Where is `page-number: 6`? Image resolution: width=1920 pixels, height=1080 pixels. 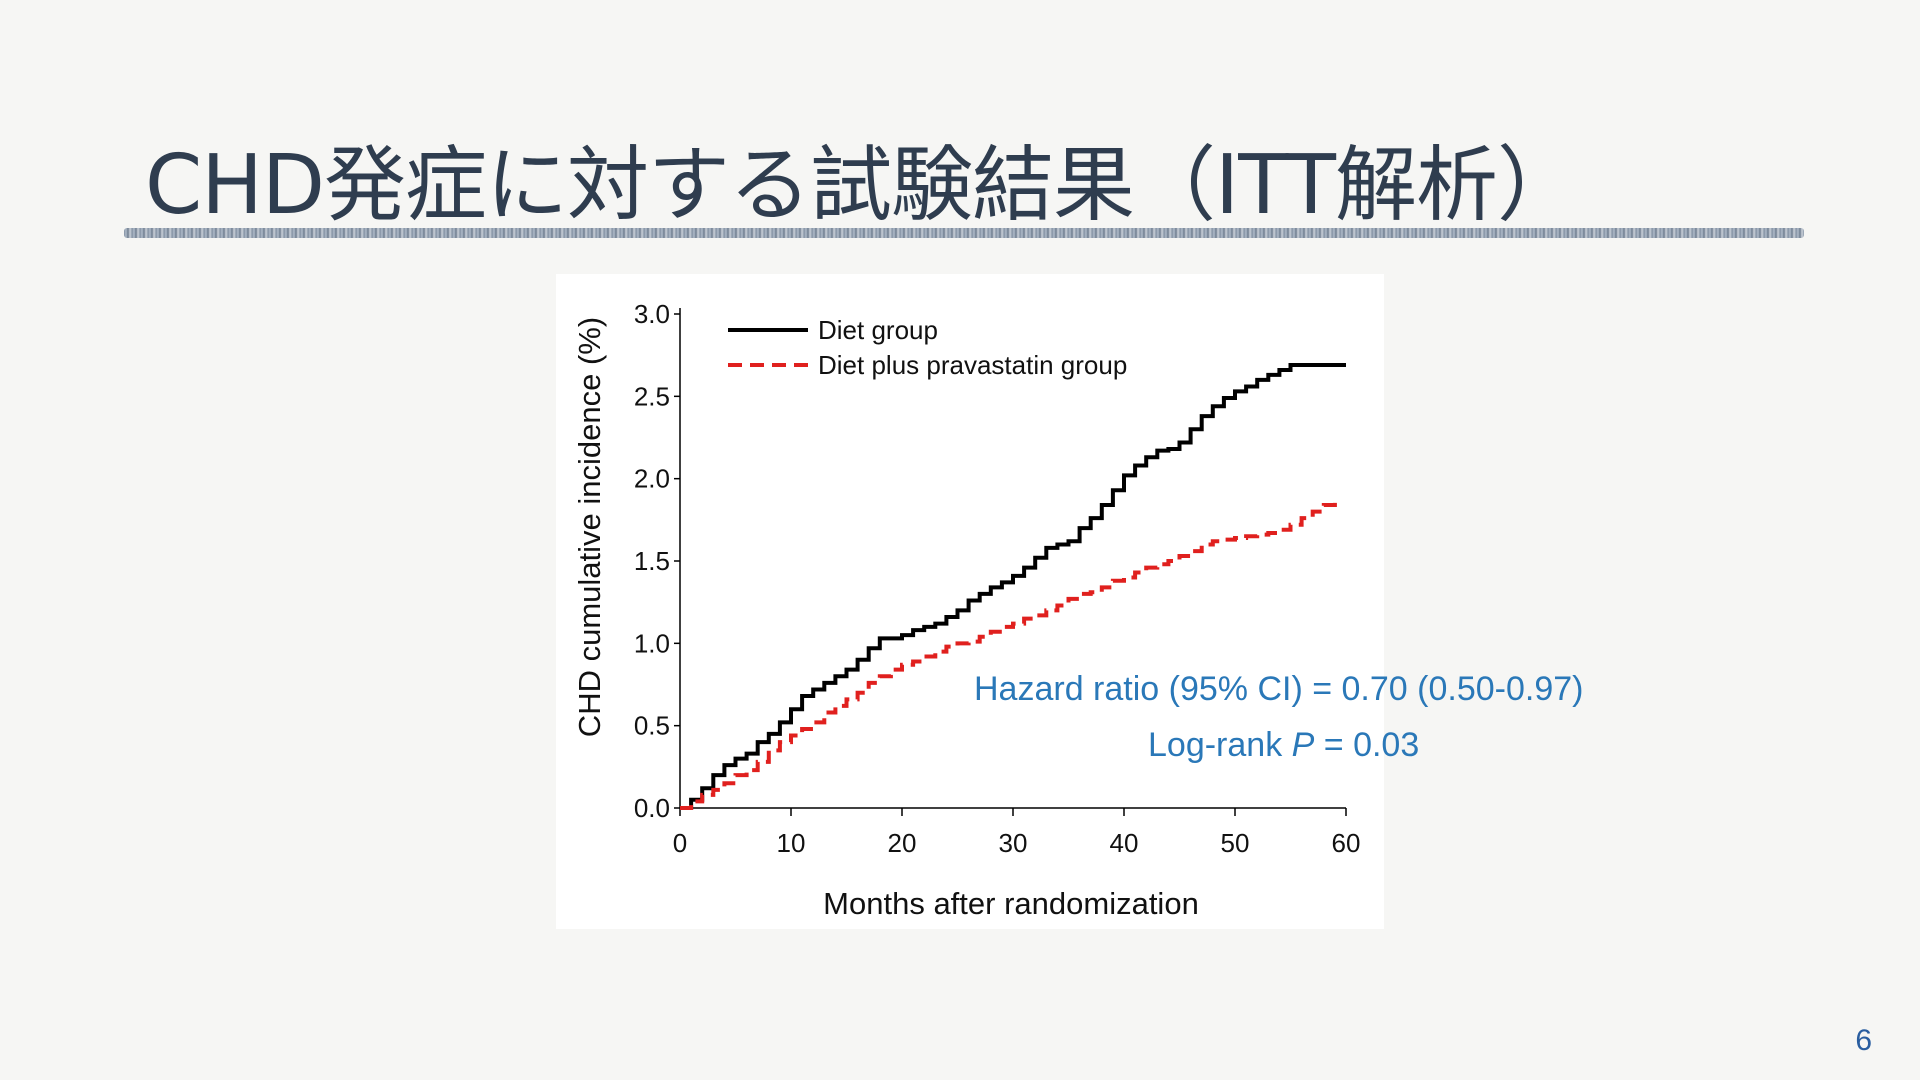
page-number: 6 is located at coordinates (1863, 1040).